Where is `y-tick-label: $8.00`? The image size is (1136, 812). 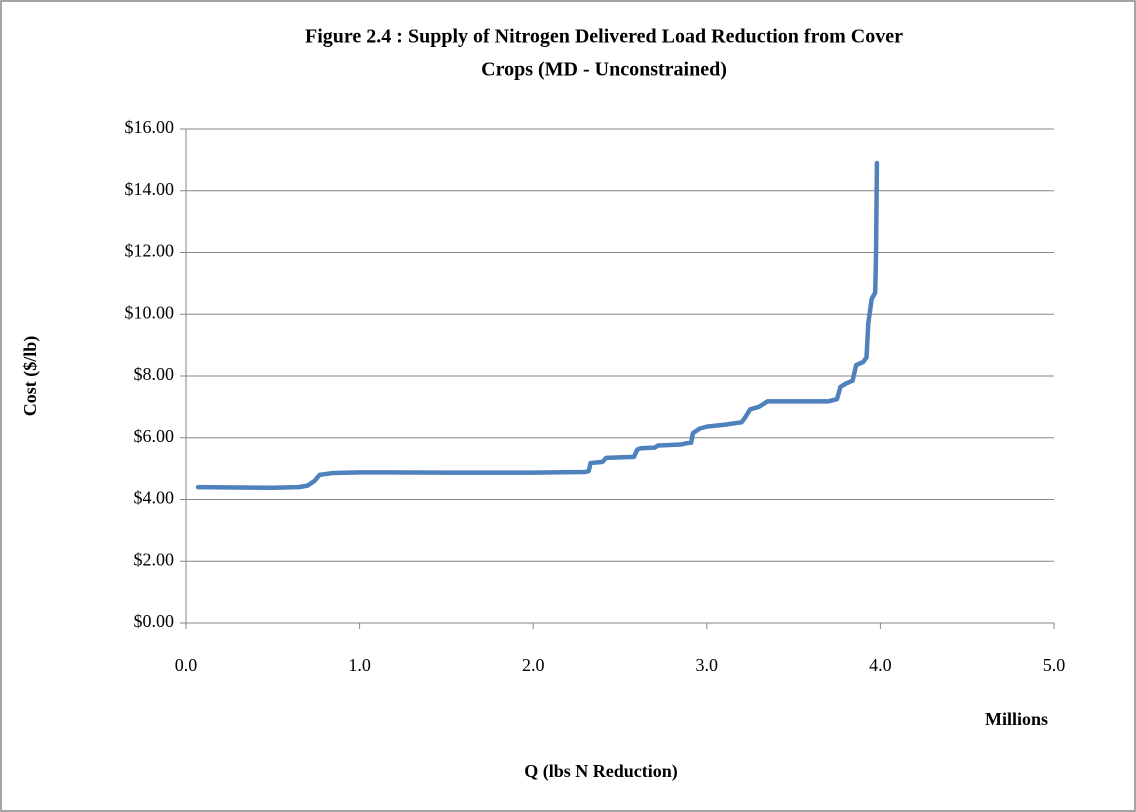
y-tick-label: $8.00 is located at coordinates (154, 374).